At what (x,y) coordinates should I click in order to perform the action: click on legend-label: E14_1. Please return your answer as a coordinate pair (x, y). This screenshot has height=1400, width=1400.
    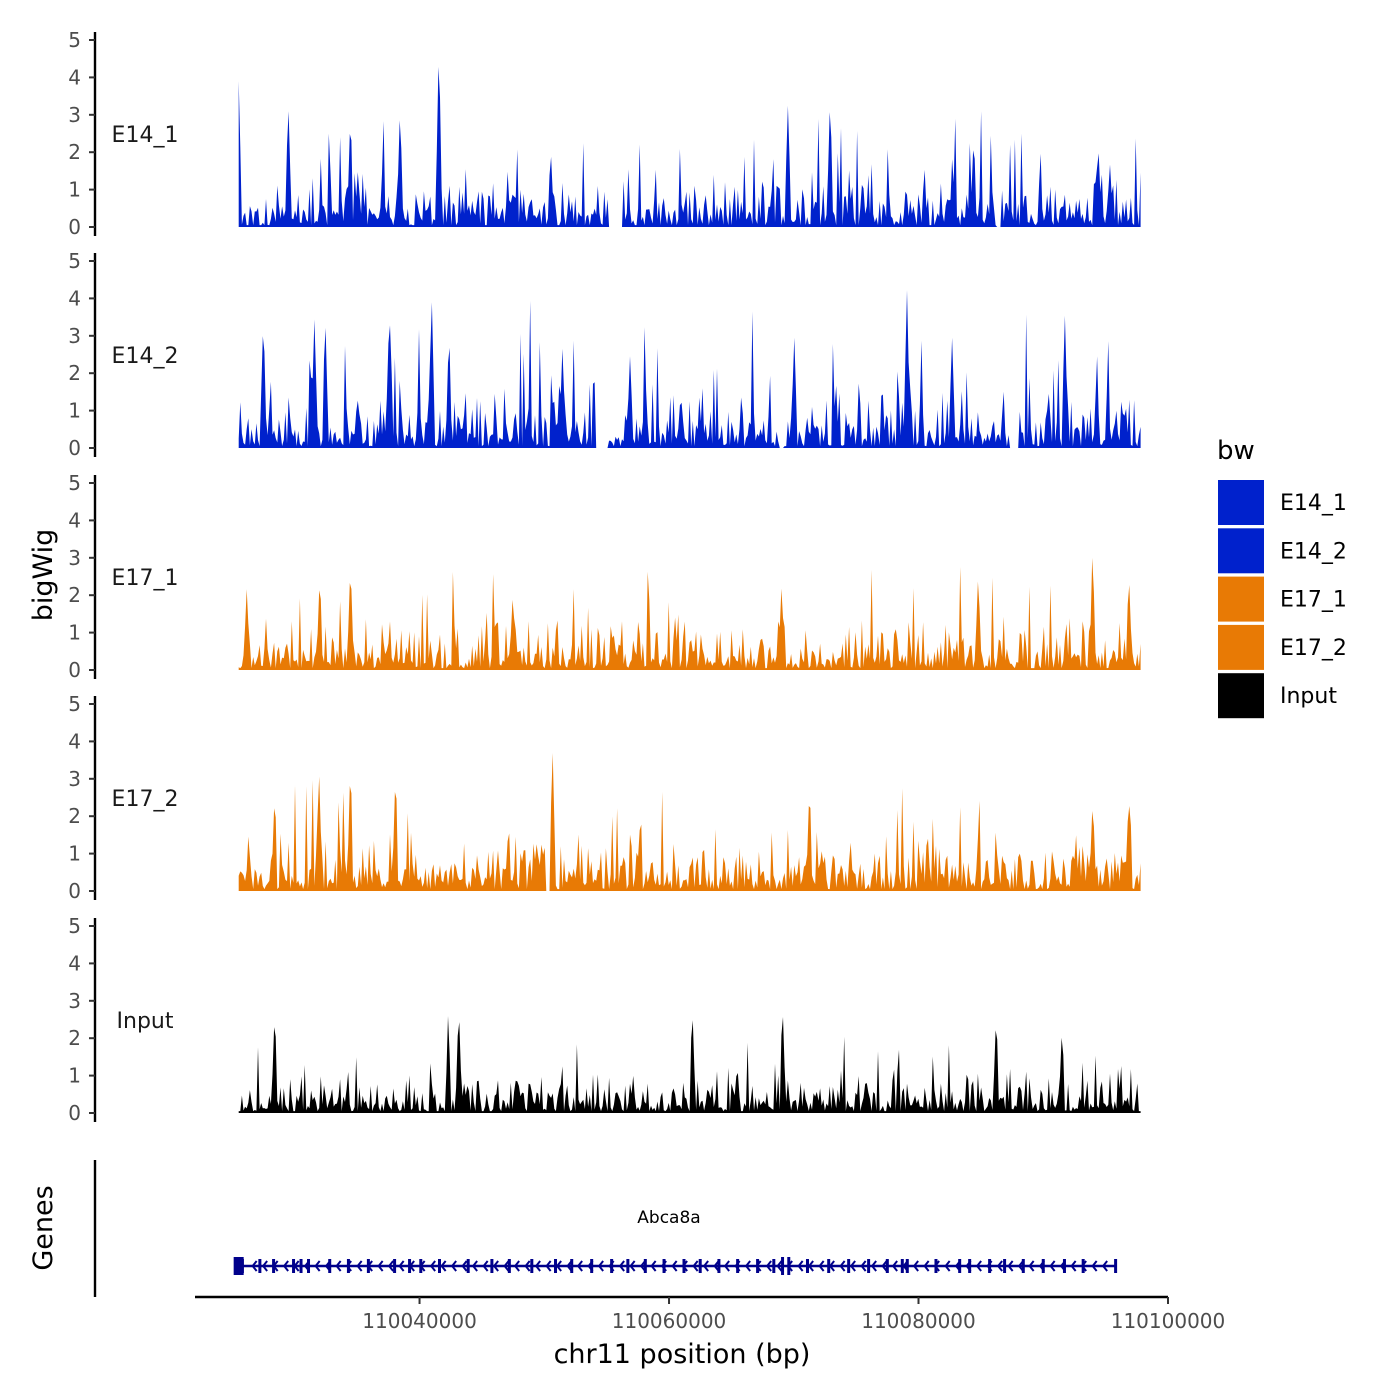
    Looking at the image, I should click on (1313, 503).